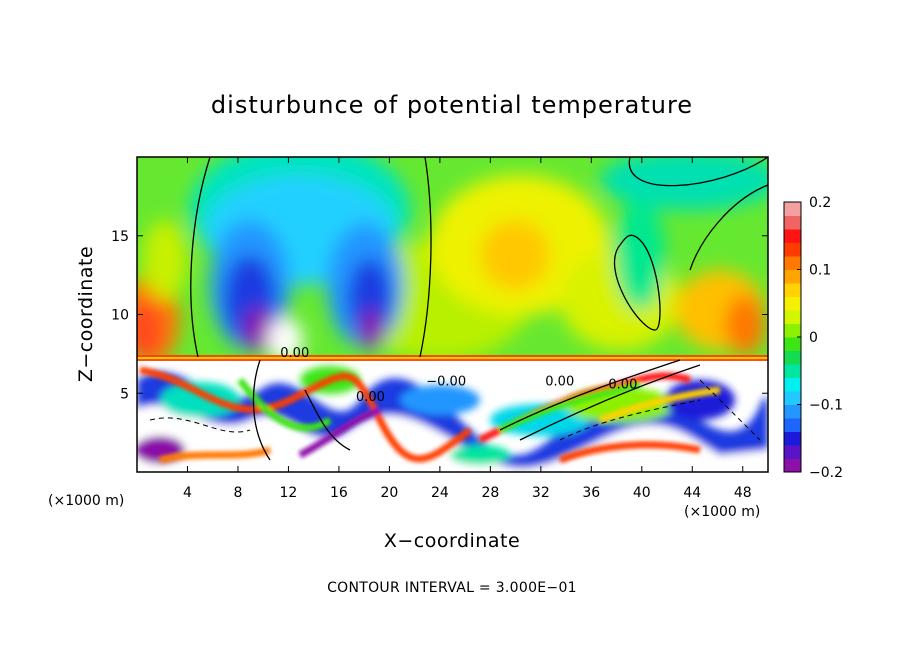 Image resolution: width=904 pixels, height=654 pixels. I want to click on x-tick-label: 32, so click(541, 493).